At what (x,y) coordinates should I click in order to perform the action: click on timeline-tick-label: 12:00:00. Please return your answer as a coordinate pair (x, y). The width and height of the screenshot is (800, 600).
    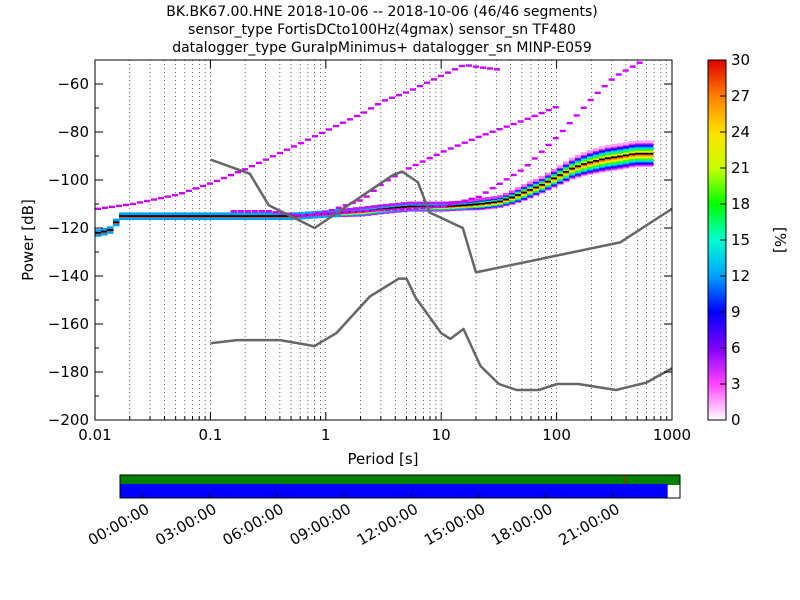
    Looking at the image, I should click on (387, 524).